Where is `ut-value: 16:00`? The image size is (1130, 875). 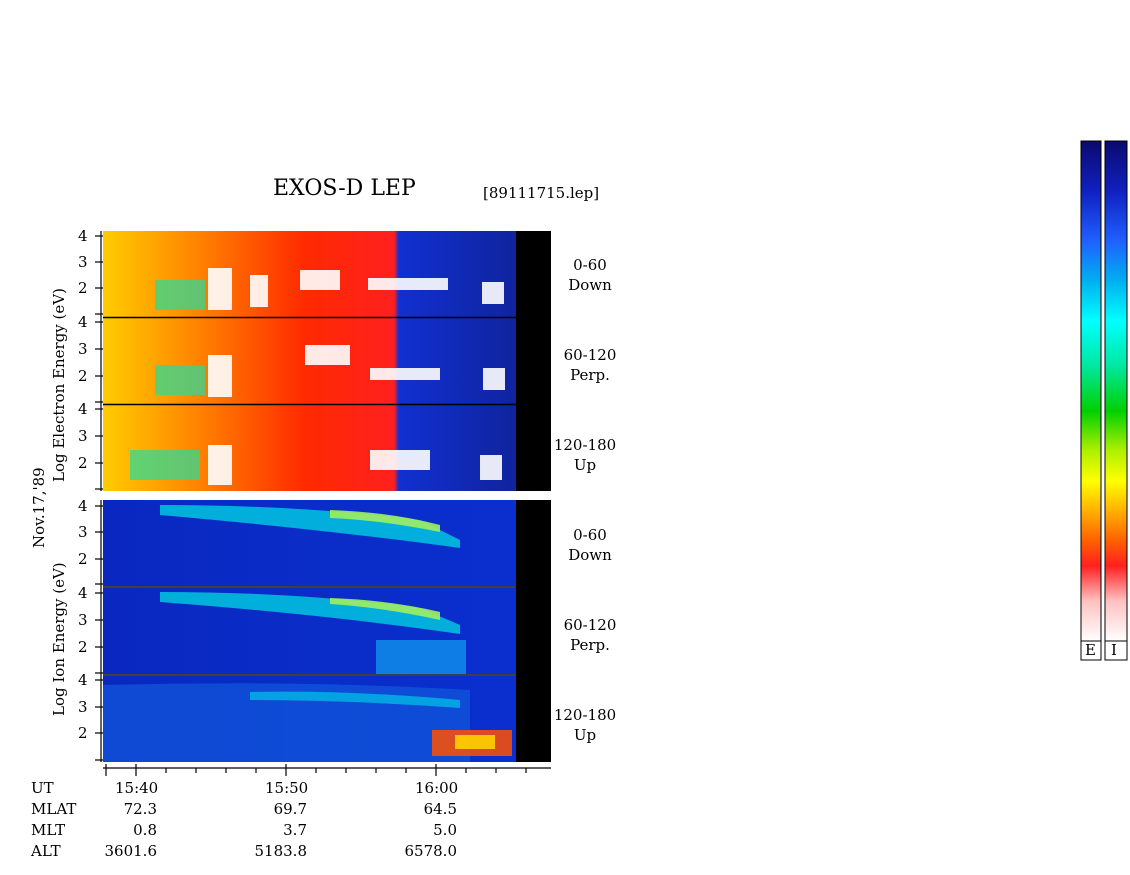
ut-value: 16:00 is located at coordinates (437, 788).